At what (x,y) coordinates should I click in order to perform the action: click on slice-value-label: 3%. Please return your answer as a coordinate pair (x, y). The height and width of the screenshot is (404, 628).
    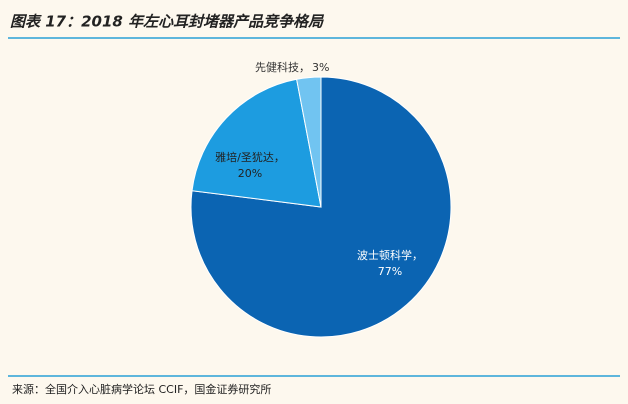
    Looking at the image, I should click on (320, 67).